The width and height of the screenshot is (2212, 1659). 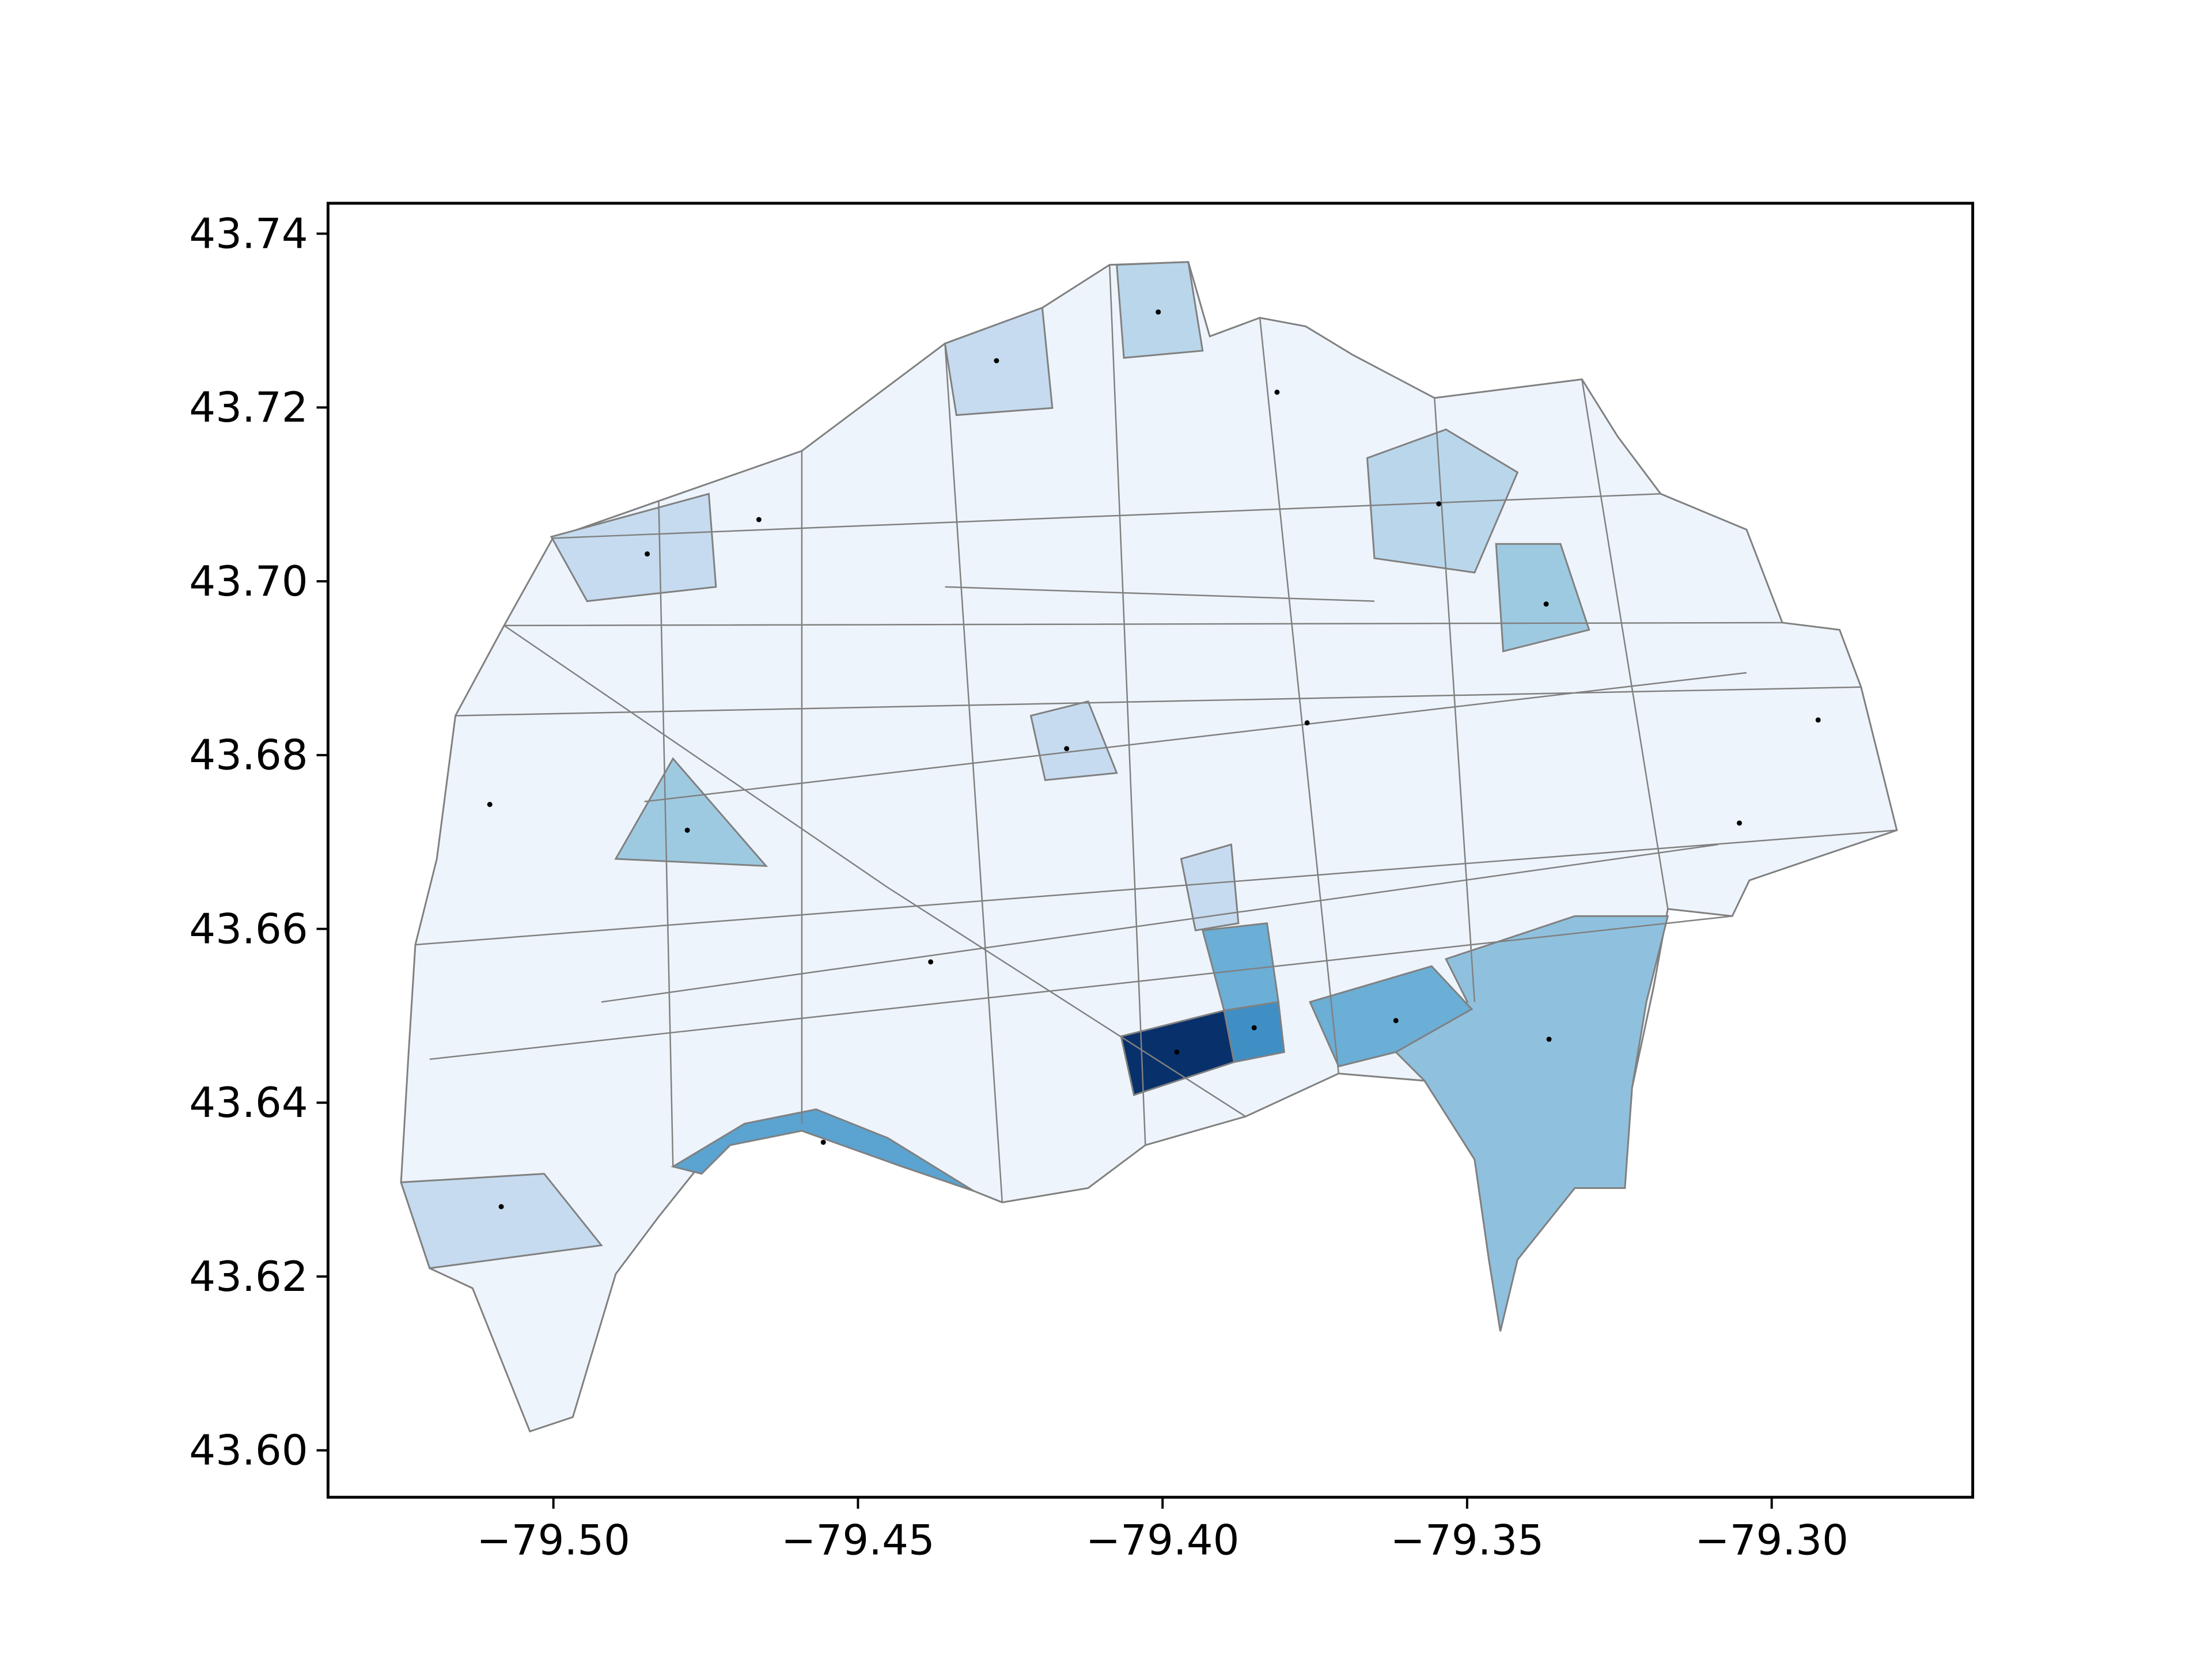 What do you see at coordinates (248, 755) in the screenshot?
I see `y-tick-label: 43.68` at bounding box center [248, 755].